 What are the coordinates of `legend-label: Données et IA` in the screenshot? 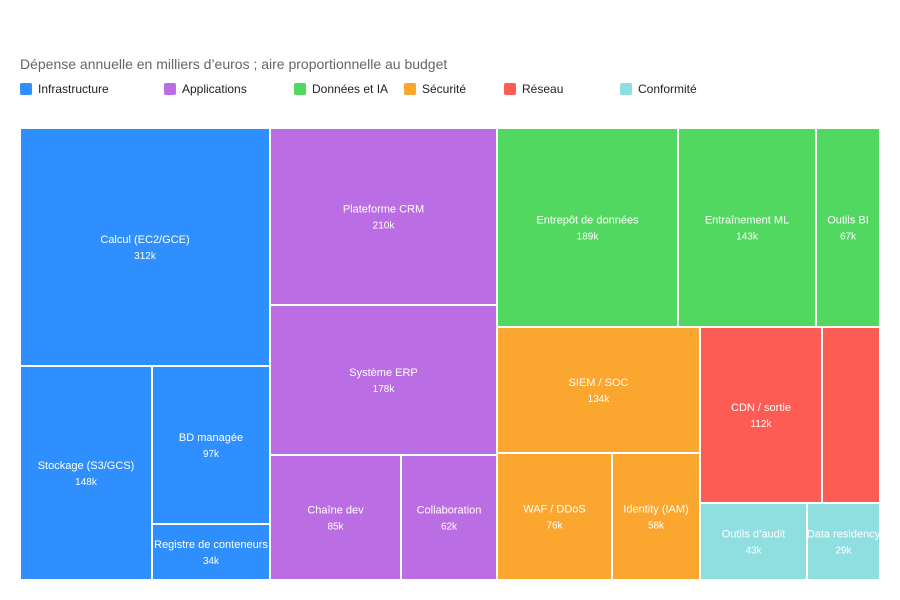 It's located at (350, 89).